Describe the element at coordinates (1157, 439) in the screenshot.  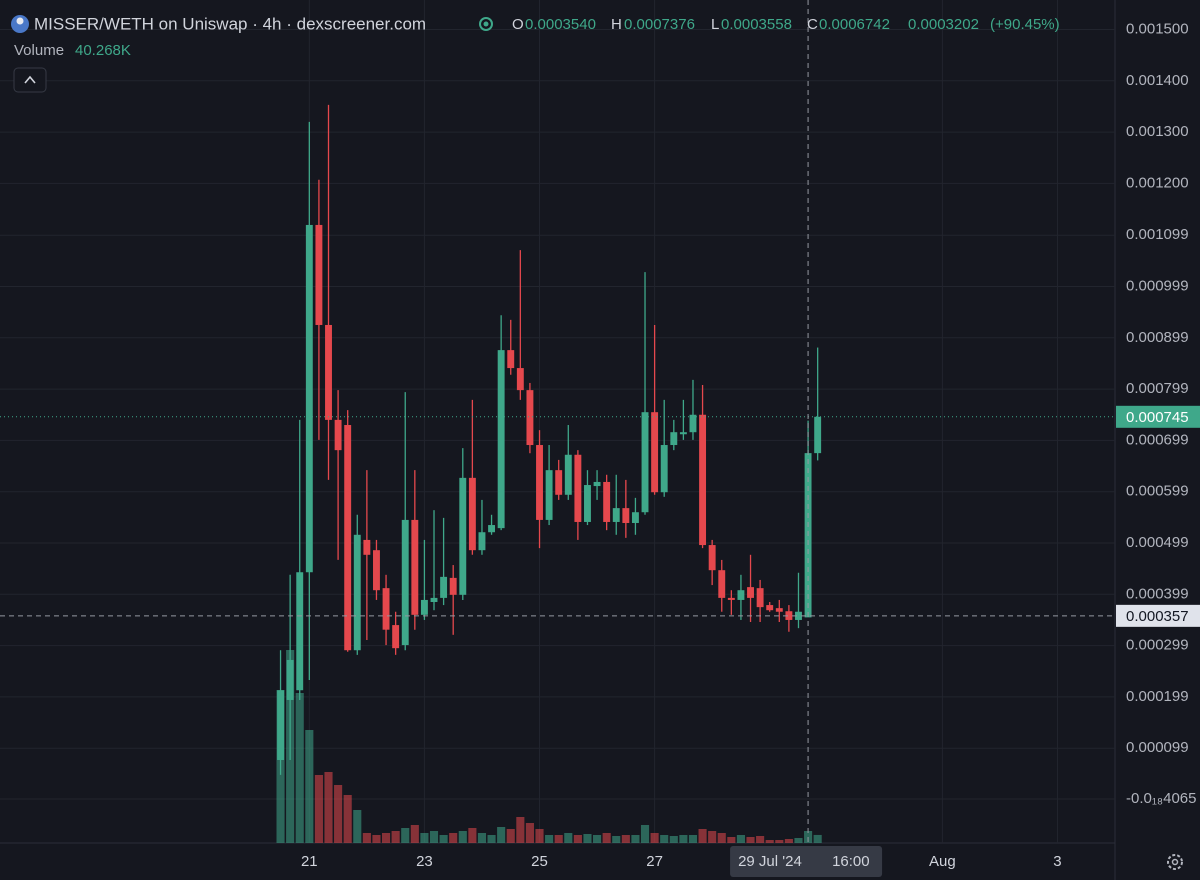
I see `y-tick-label: 0.000699` at that location.